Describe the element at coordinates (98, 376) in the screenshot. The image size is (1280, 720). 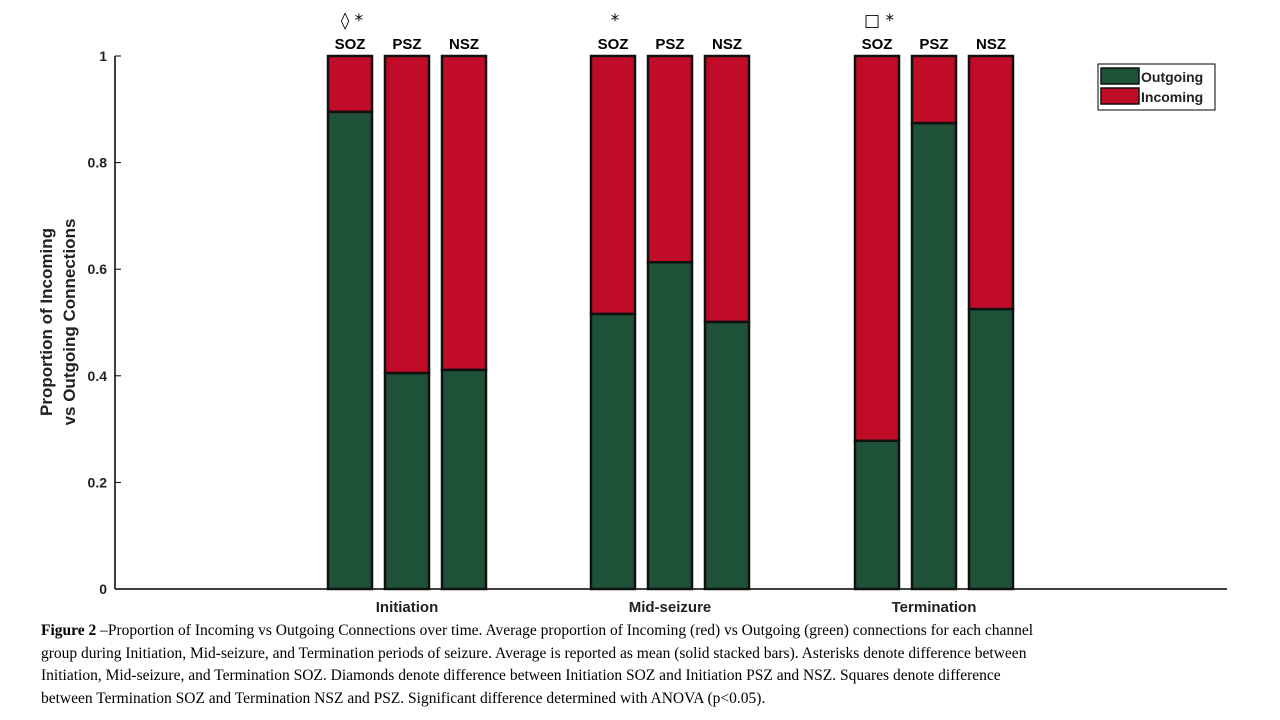
I see `y-tick-label: 0.4` at that location.